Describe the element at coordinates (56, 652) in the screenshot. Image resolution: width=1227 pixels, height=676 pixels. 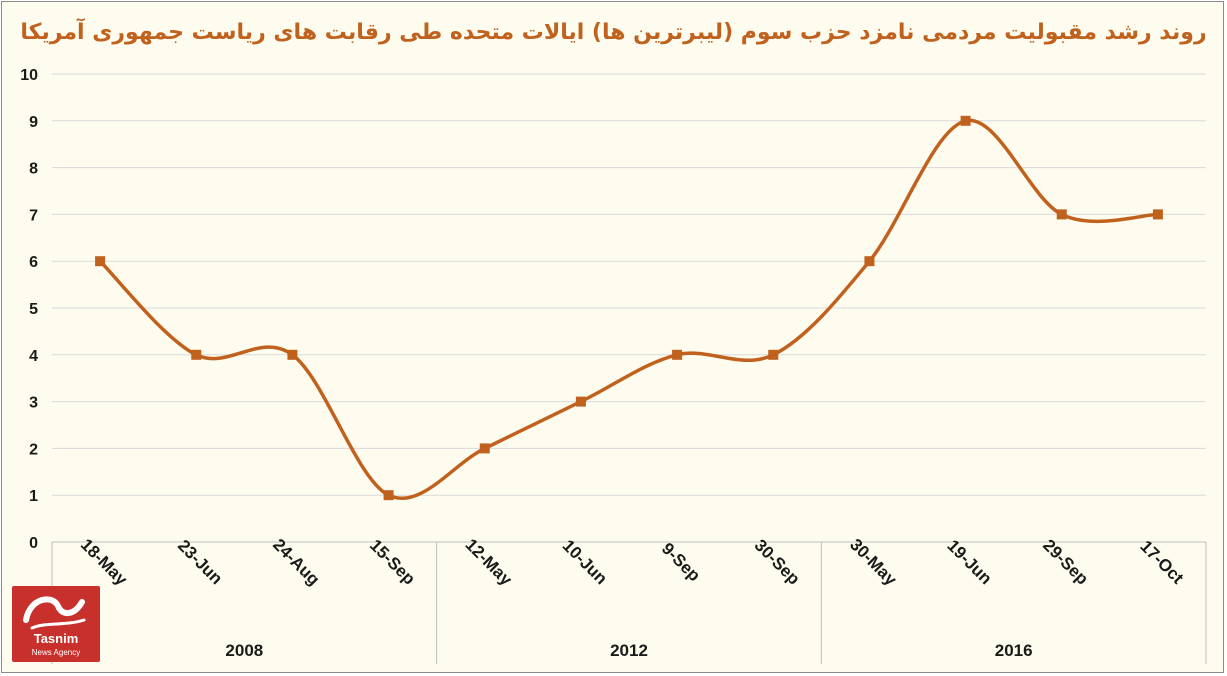
I see `logo-subtitle: News Agency` at that location.